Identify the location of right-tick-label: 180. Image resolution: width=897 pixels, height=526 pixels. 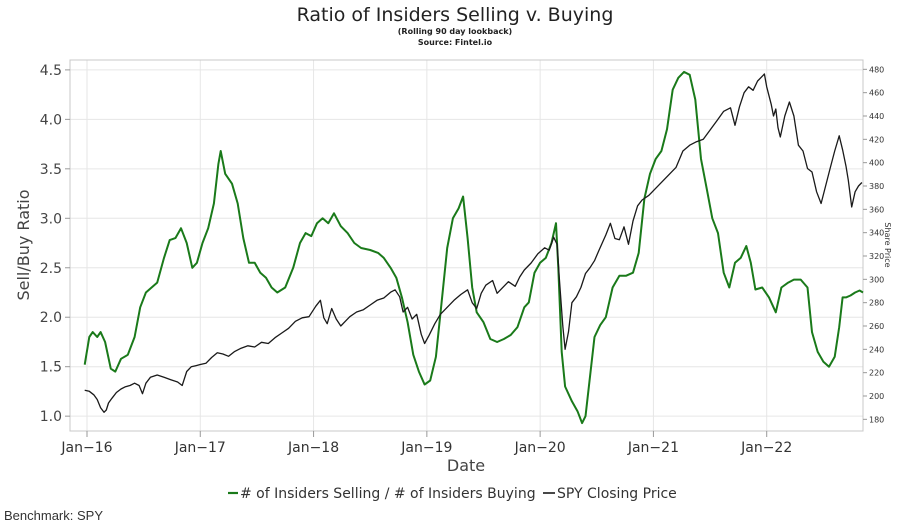
(876, 419).